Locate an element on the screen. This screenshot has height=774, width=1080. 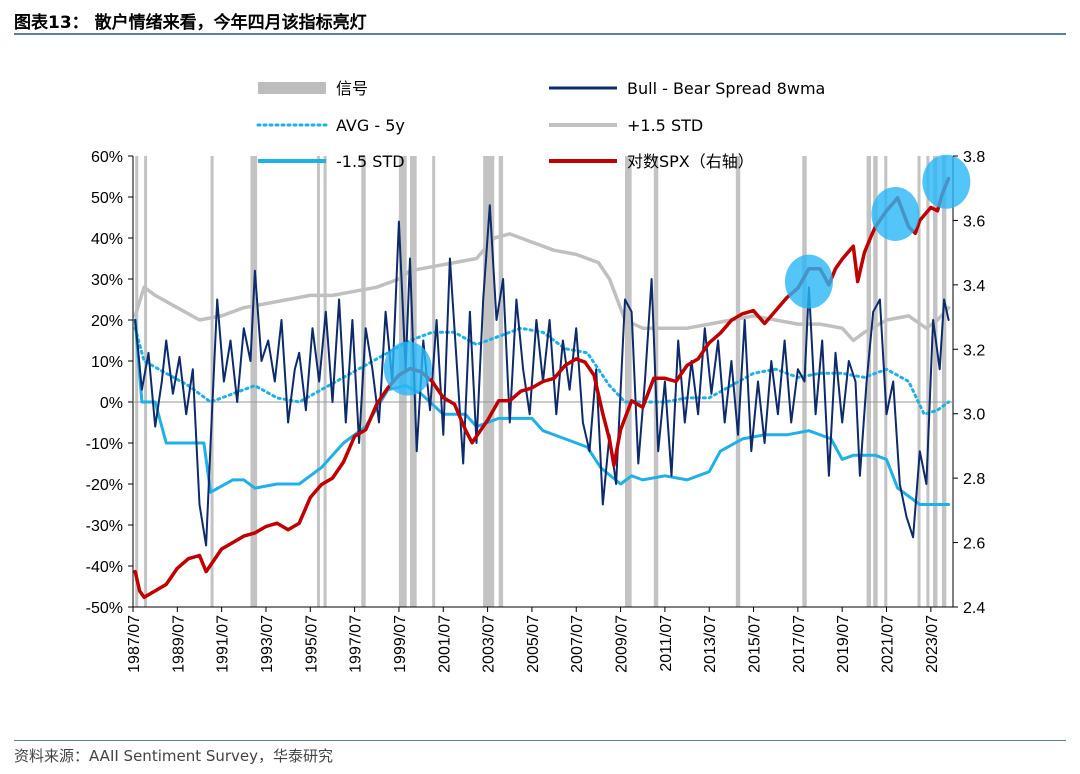
right-tick-label: 2.4 is located at coordinates (974, 608).